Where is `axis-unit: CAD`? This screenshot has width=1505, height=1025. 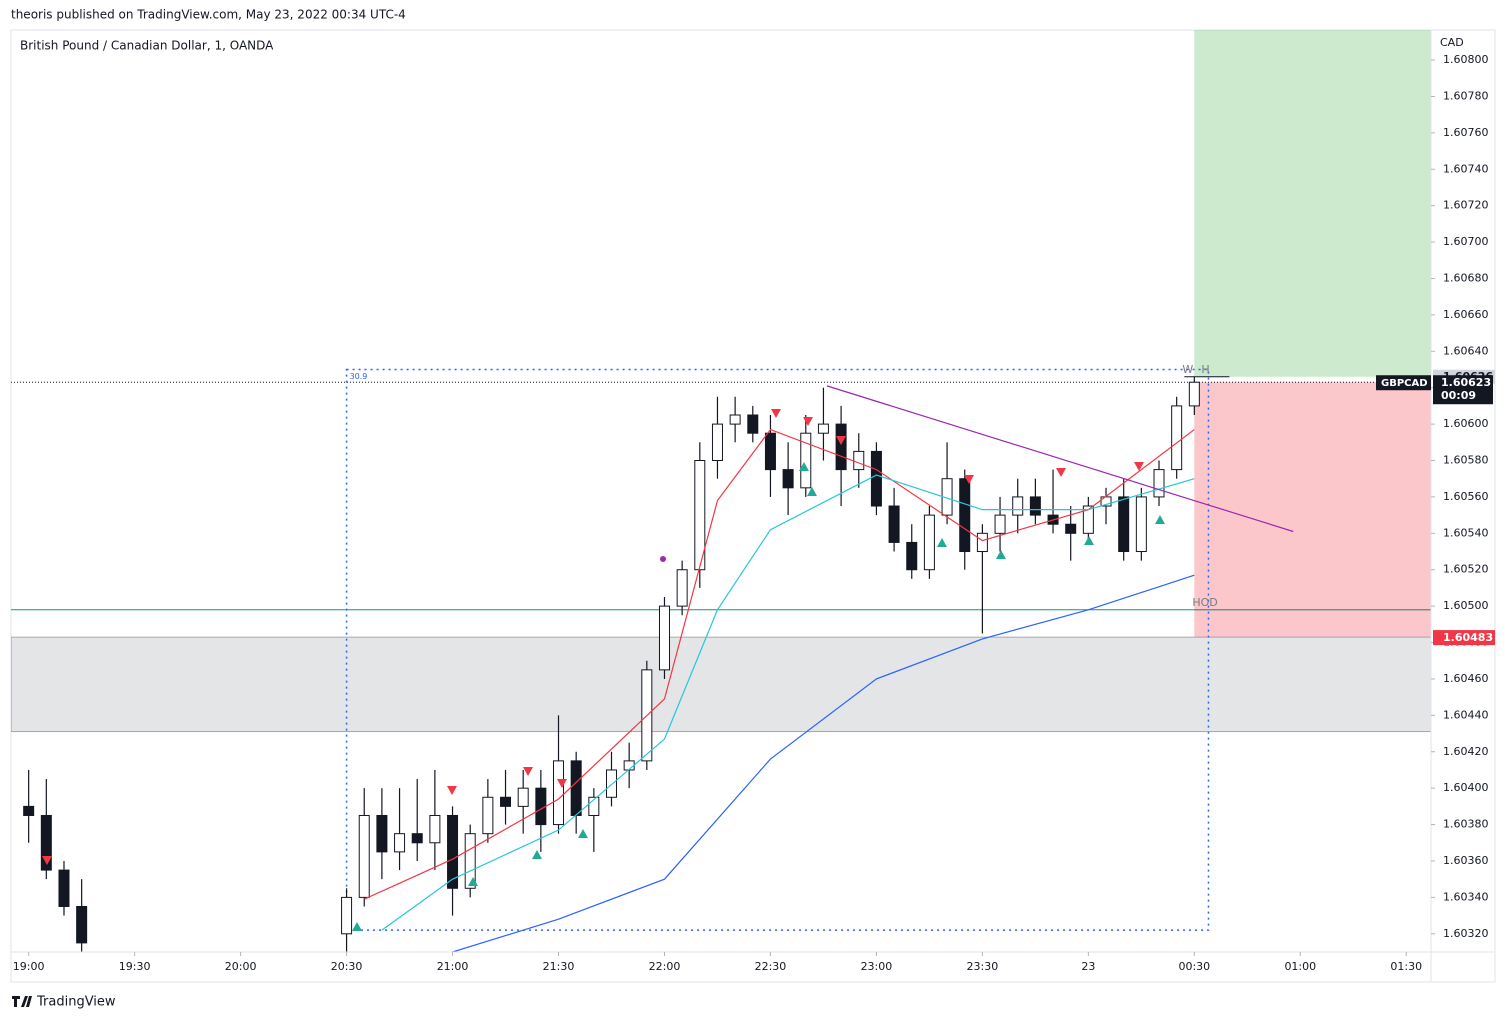
axis-unit: CAD is located at coordinates (1452, 42).